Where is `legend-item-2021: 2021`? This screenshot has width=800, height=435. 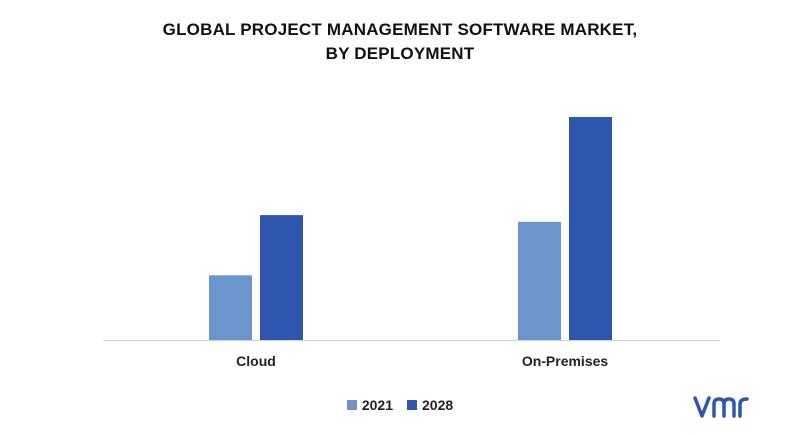 legend-item-2021: 2021 is located at coordinates (369, 405).